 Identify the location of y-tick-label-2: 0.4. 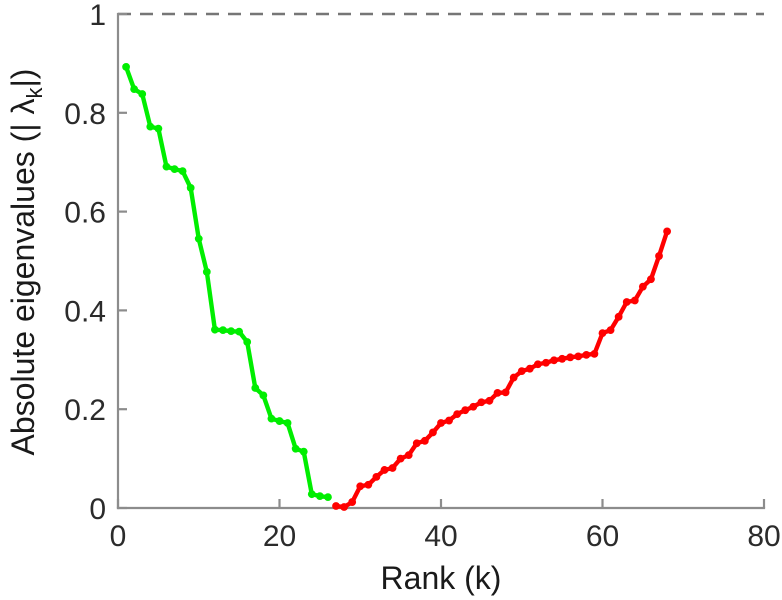
(85, 311).